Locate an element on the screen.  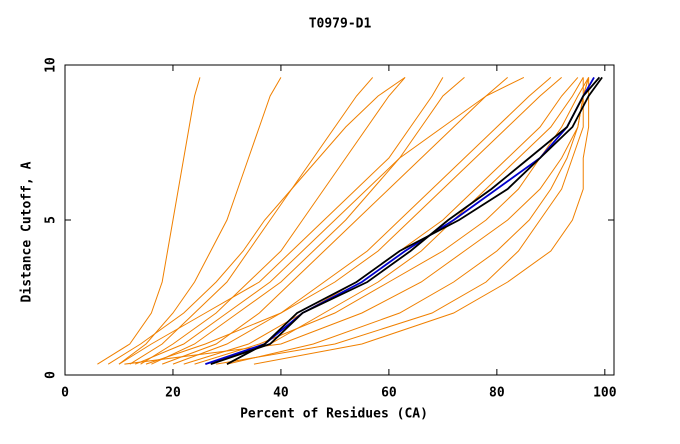
y-tick-label: 0 is located at coordinates (51, 375).